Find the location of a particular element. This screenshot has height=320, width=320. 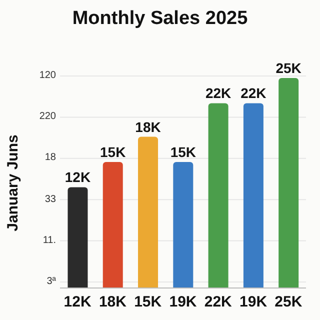

text: 33 is located at coordinates (50, 199).